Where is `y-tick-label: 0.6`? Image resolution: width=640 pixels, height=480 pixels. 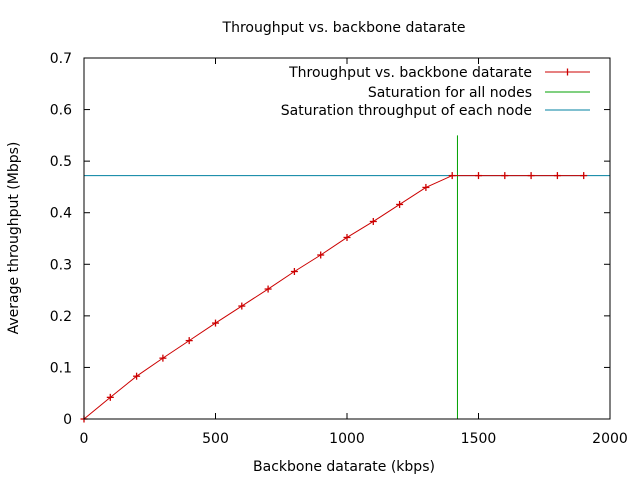 y-tick-label: 0.6 is located at coordinates (61, 111).